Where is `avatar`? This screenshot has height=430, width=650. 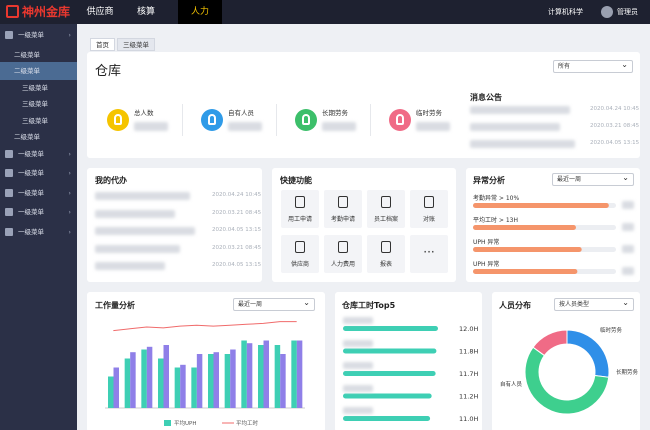 avatar is located at coordinates (607, 12).